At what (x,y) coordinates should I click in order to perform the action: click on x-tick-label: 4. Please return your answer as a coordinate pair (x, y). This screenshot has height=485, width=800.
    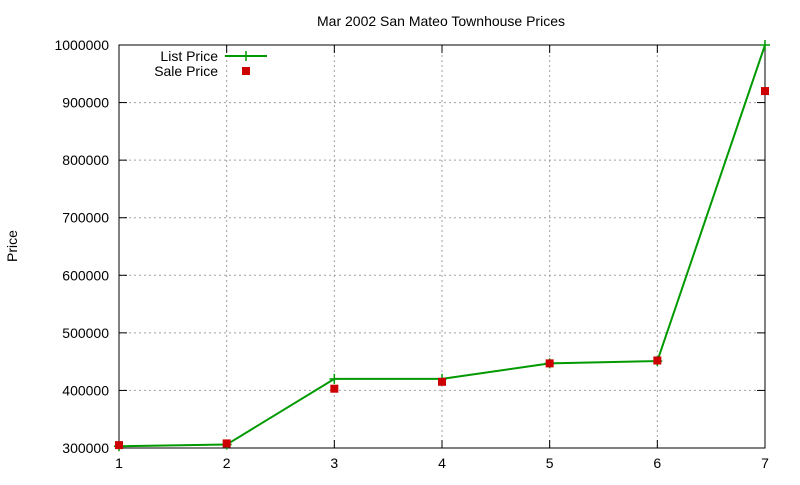
    Looking at the image, I should click on (442, 463).